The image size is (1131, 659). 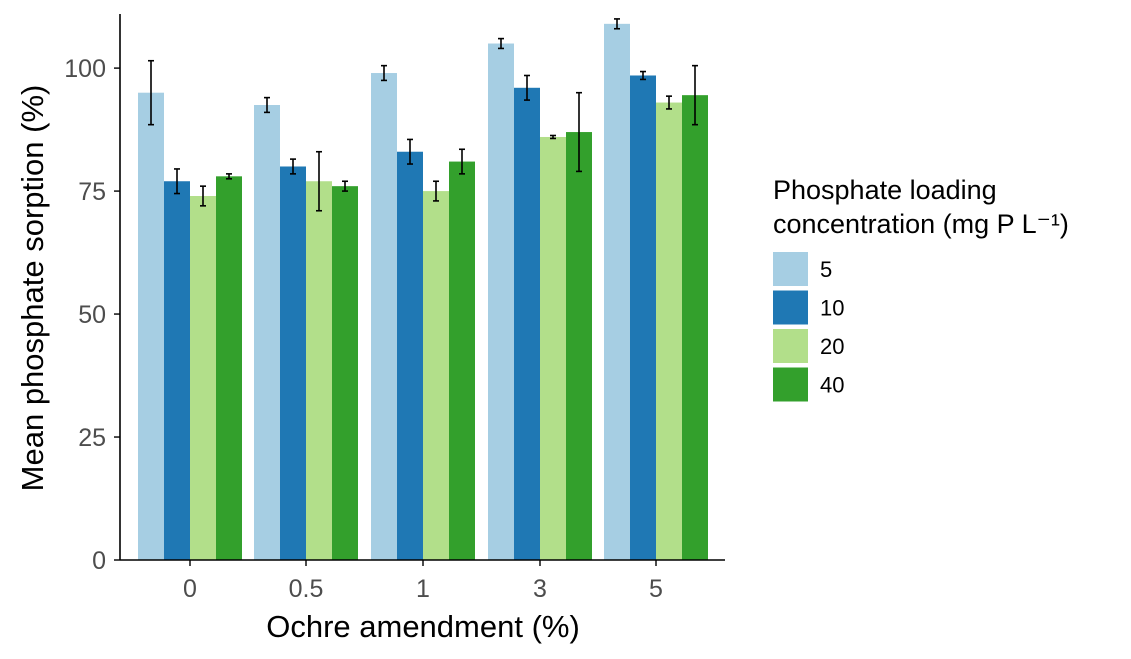 I want to click on legend-item-20: 20, so click(x=808, y=346).